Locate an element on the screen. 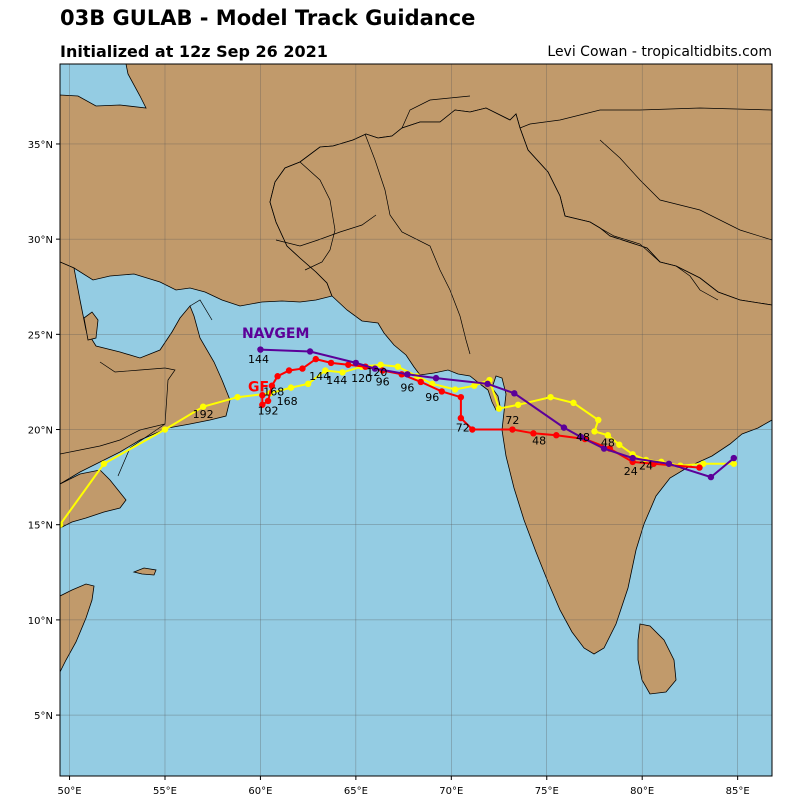 The image size is (800, 800). tick-label-lon: 70°E is located at coordinates (451, 791).